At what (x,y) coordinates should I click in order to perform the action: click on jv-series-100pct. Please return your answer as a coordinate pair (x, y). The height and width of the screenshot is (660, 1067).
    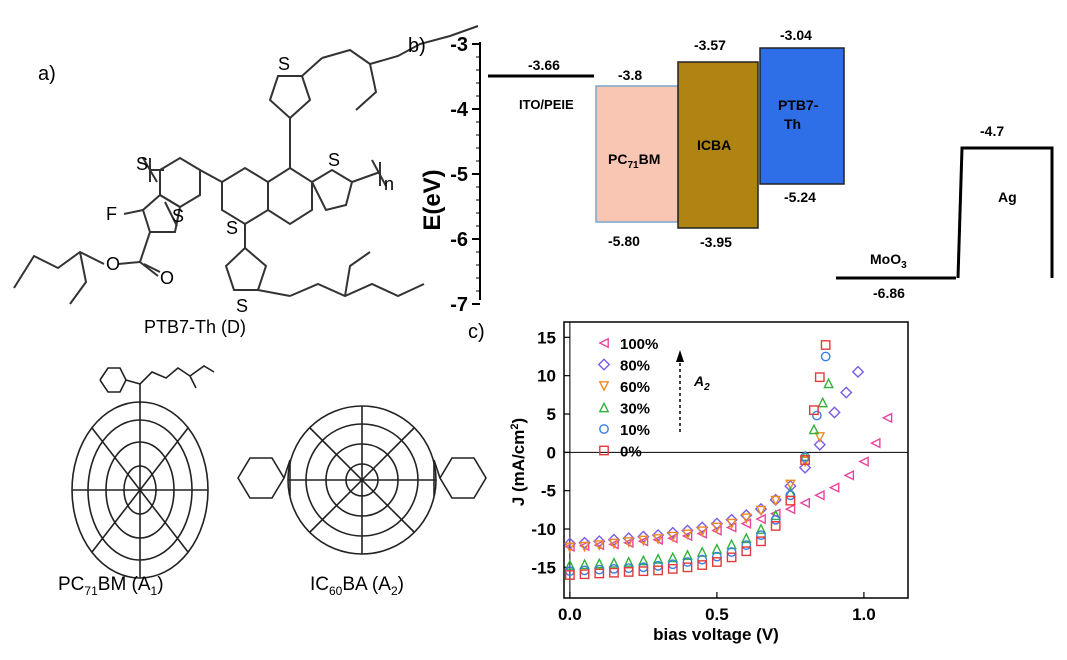
    Looking at the image, I should click on (728, 482).